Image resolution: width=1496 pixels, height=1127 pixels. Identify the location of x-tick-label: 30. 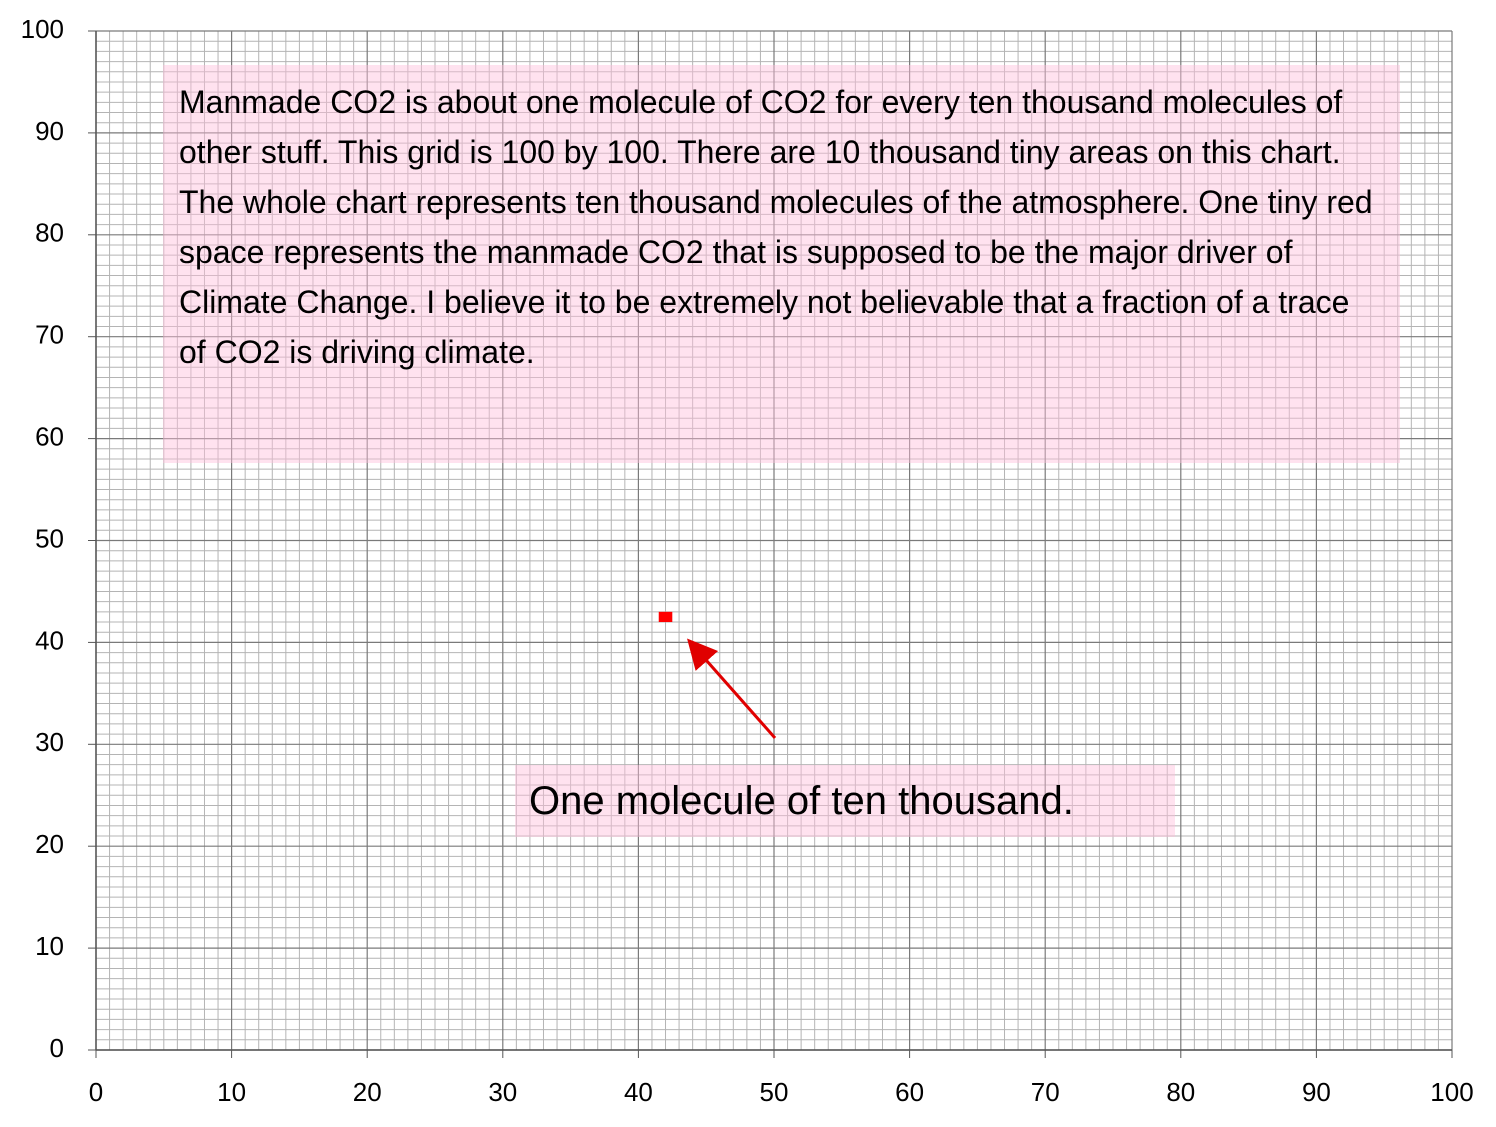
(502, 1092).